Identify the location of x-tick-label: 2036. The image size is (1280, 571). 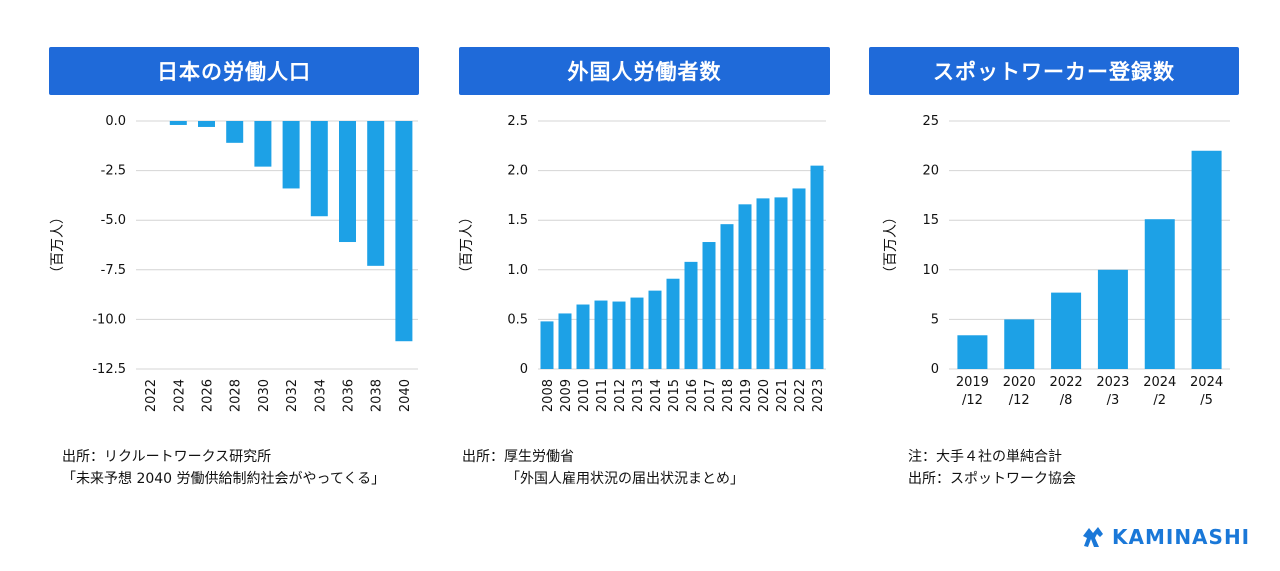
(349, 395).